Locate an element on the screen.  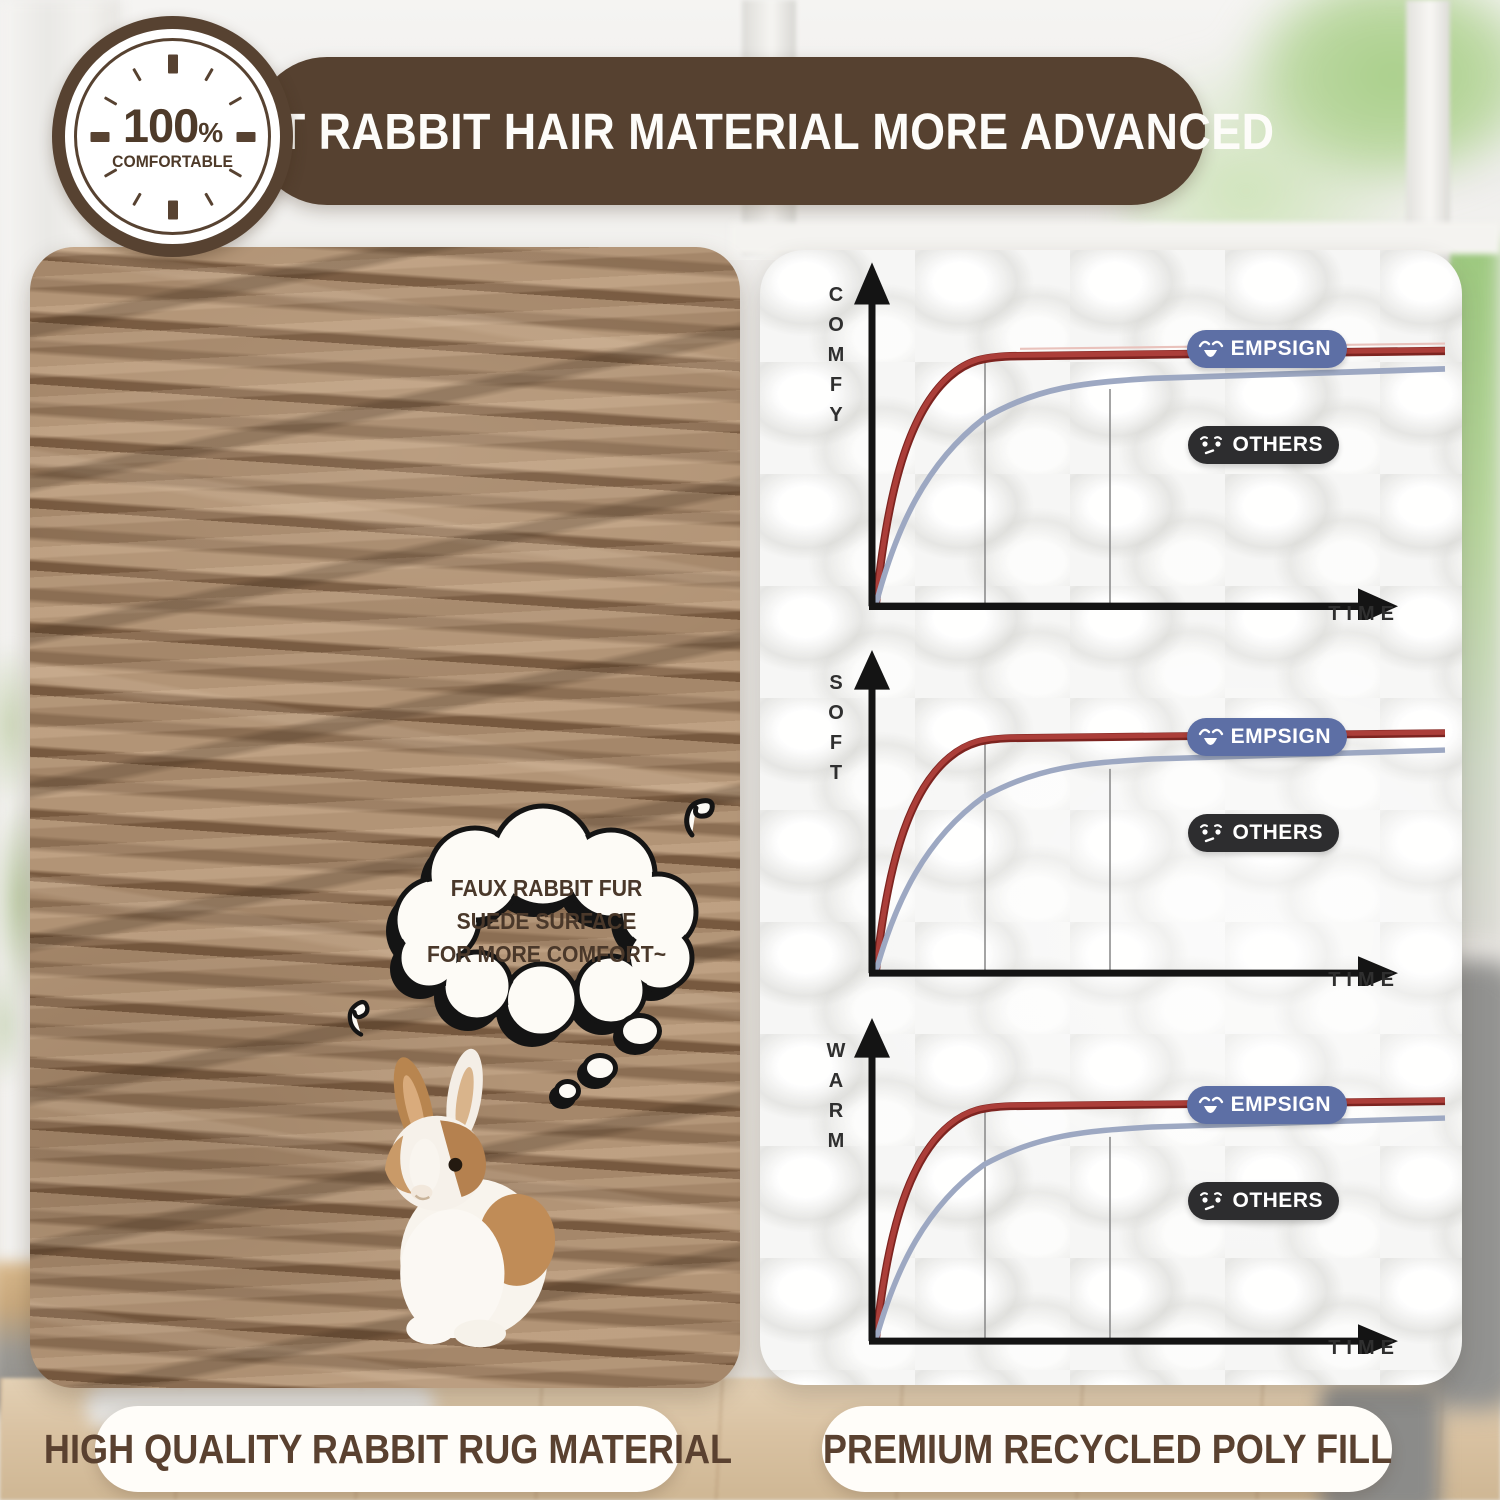
caption-right: PREMIUM RECYCLED POLY FILL is located at coordinates (1107, 1449).